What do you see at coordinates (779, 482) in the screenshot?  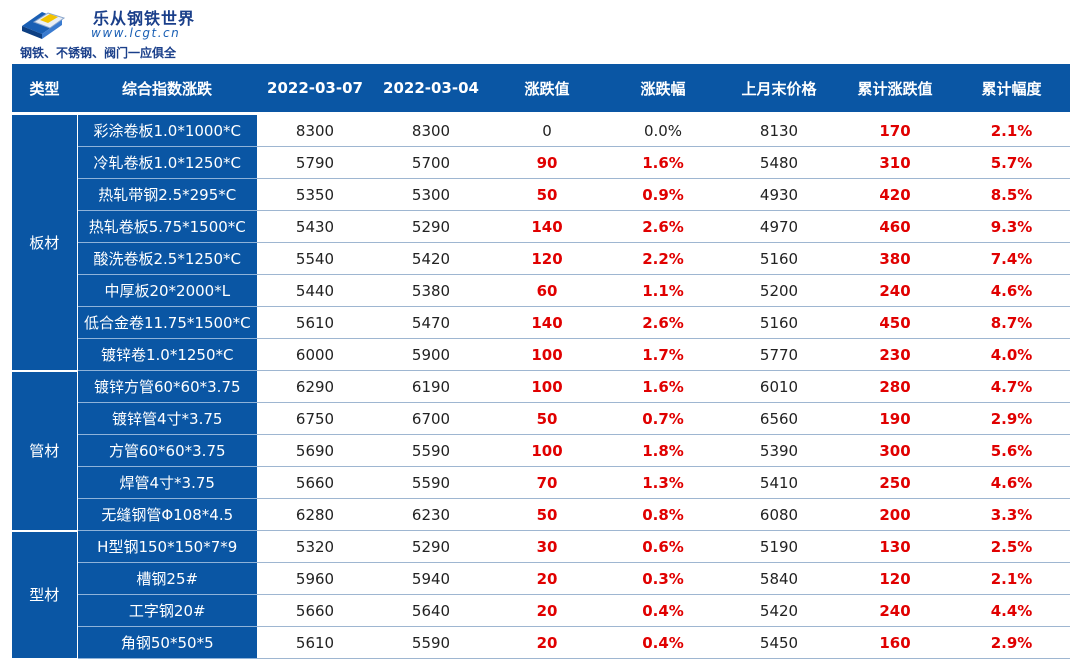 I see `cell-last-month: 5410` at bounding box center [779, 482].